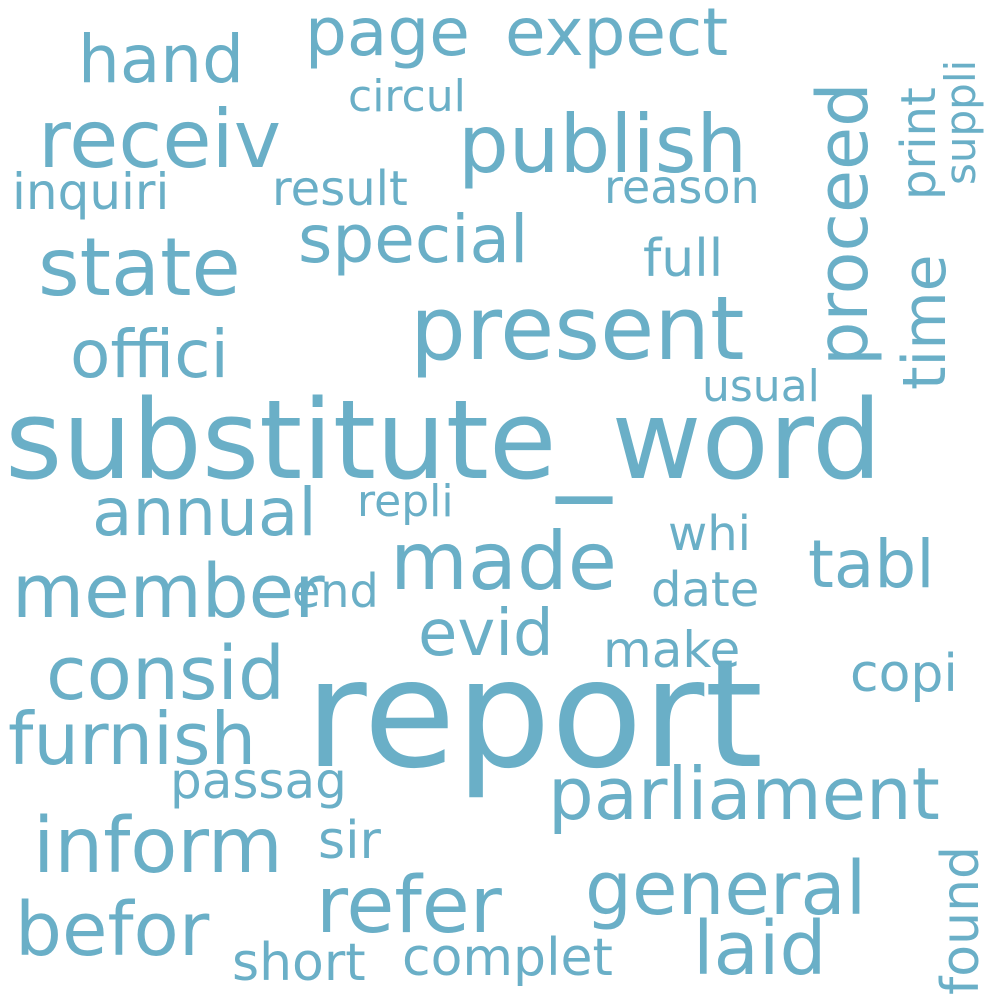 The width and height of the screenshot is (1000, 1000). I want to click on word-usual: usual, so click(761, 386).